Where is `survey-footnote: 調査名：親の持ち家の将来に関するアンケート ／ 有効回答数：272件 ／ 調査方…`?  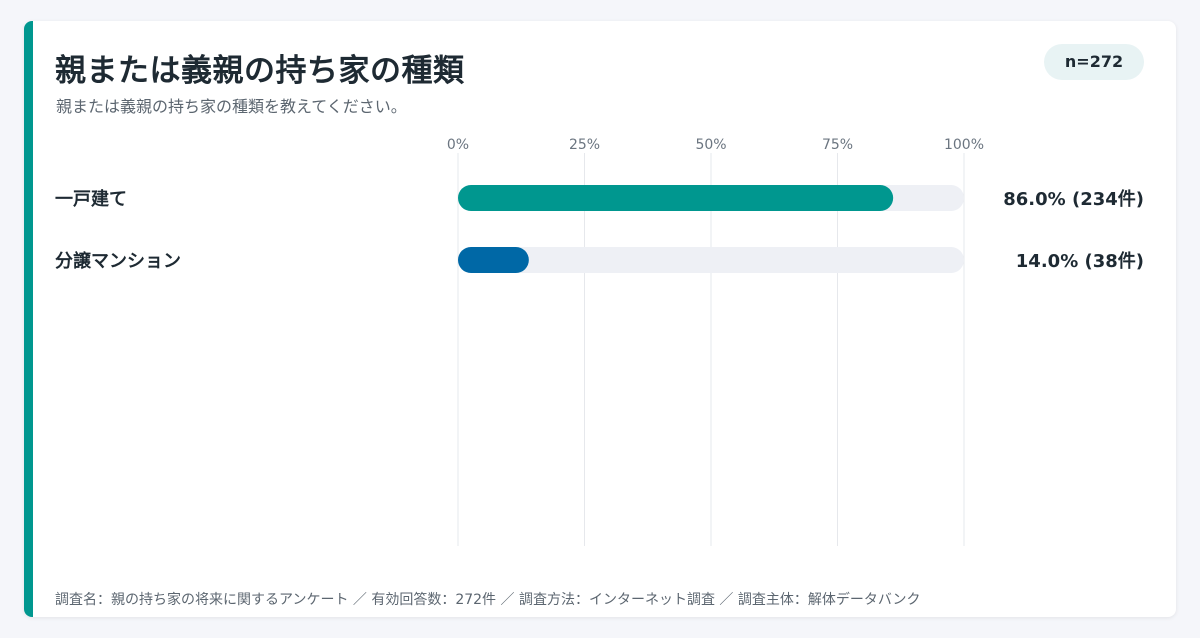
survey-footnote: 調査名：親の持ち家の将来に関するアンケート ／ 有効回答数：272件 ／ 調査方… is located at coordinates (488, 600).